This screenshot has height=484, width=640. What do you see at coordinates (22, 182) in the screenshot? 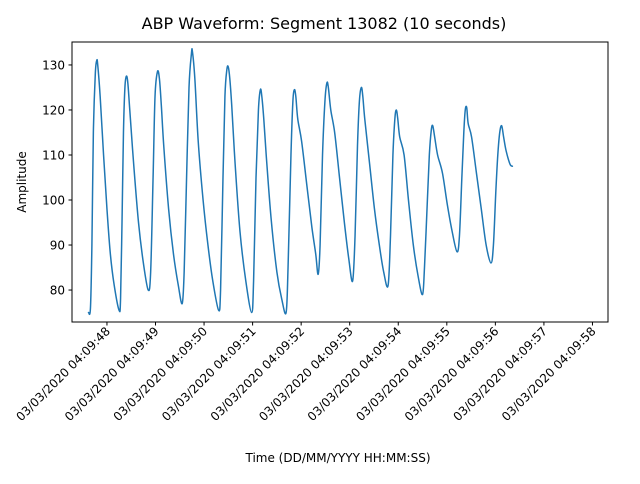
I see `y-axis-label: Amplitude` at bounding box center [22, 182].